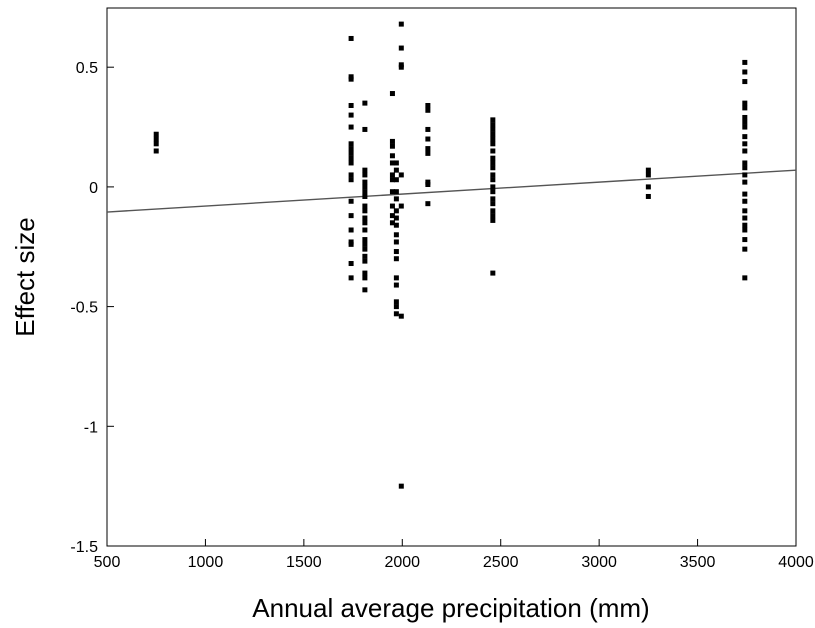 Image resolution: width=815 pixels, height=628 pixels. I want to click on x-tick-label: 1000, so click(206, 562).